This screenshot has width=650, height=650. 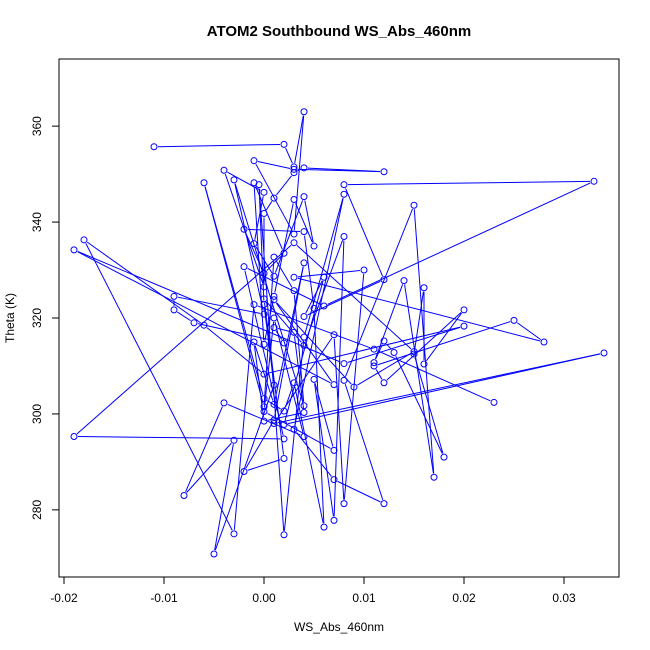 I want to click on y-tick-label: 340, so click(x=37, y=222).